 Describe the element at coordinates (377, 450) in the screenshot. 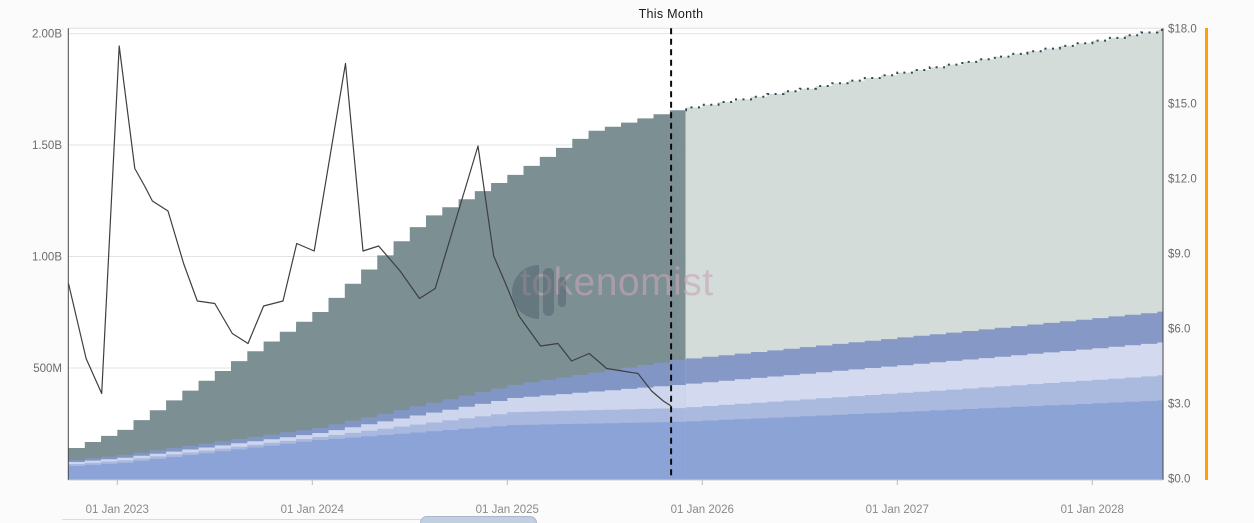

I see `band-blue-past` at that location.